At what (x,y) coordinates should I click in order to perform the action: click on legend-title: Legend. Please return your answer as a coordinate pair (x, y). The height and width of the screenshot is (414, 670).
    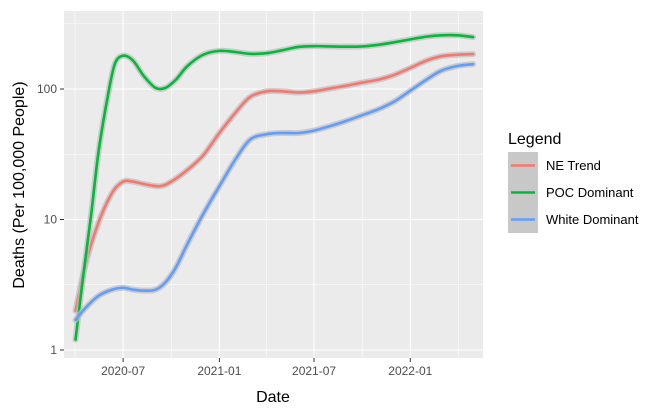
    Looking at the image, I should click on (534, 139).